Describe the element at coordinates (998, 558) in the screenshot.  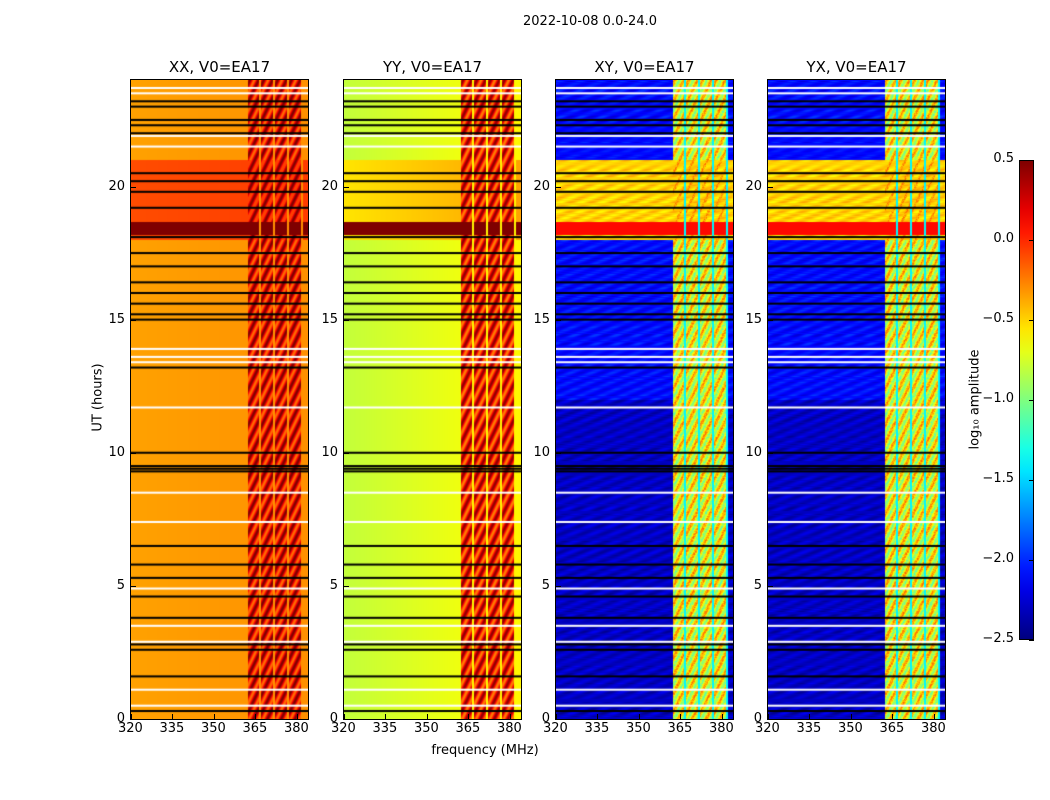
I see `colorbar-tick-label: −2.0` at that location.